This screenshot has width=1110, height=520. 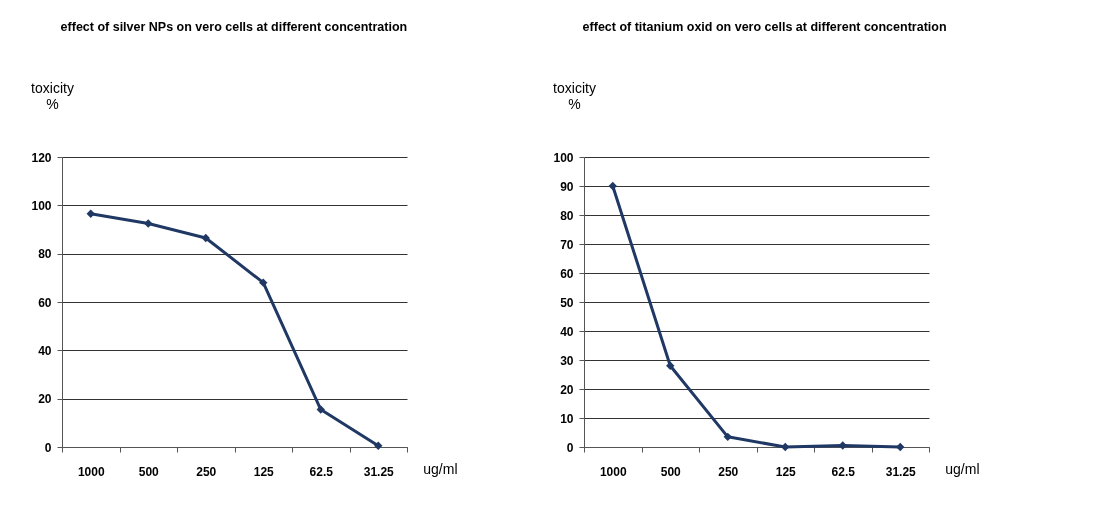 I want to click on y-tick-label: 30, so click(x=567, y=360).